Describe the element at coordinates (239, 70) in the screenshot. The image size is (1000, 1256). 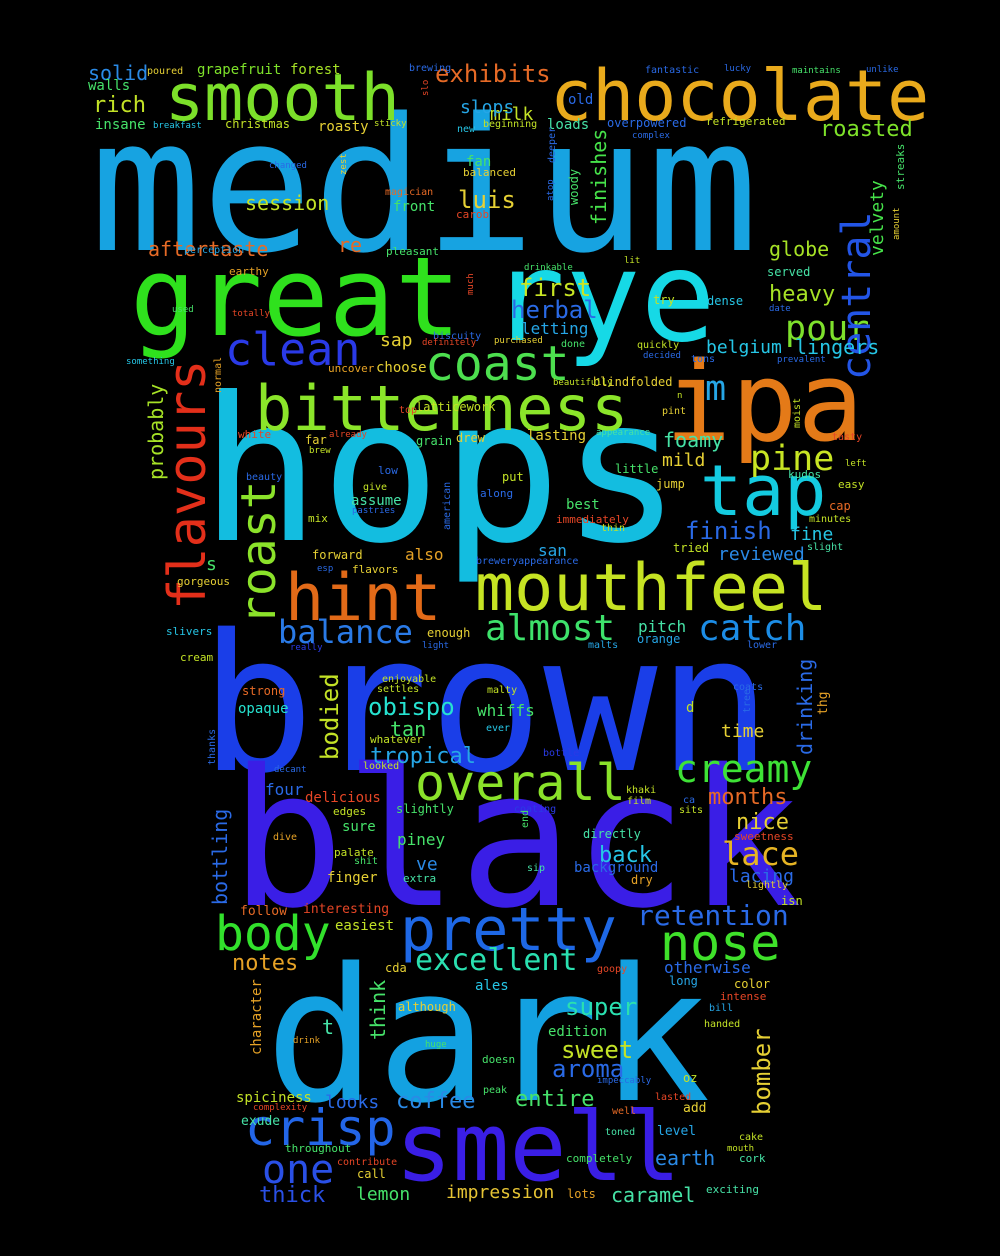
I see `word-grapefruit: grapefruit` at that location.